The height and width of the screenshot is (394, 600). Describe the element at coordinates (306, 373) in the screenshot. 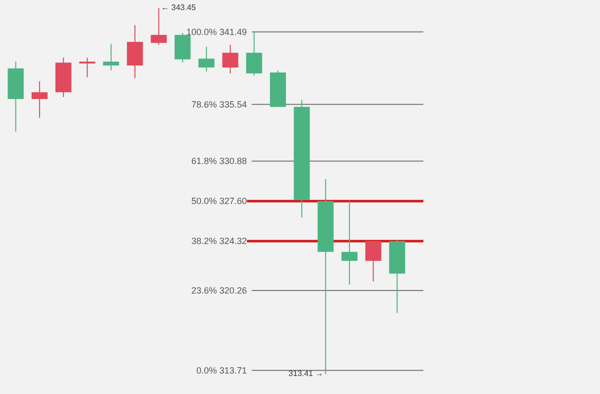

I see `annotation: 313.41 →` at that location.